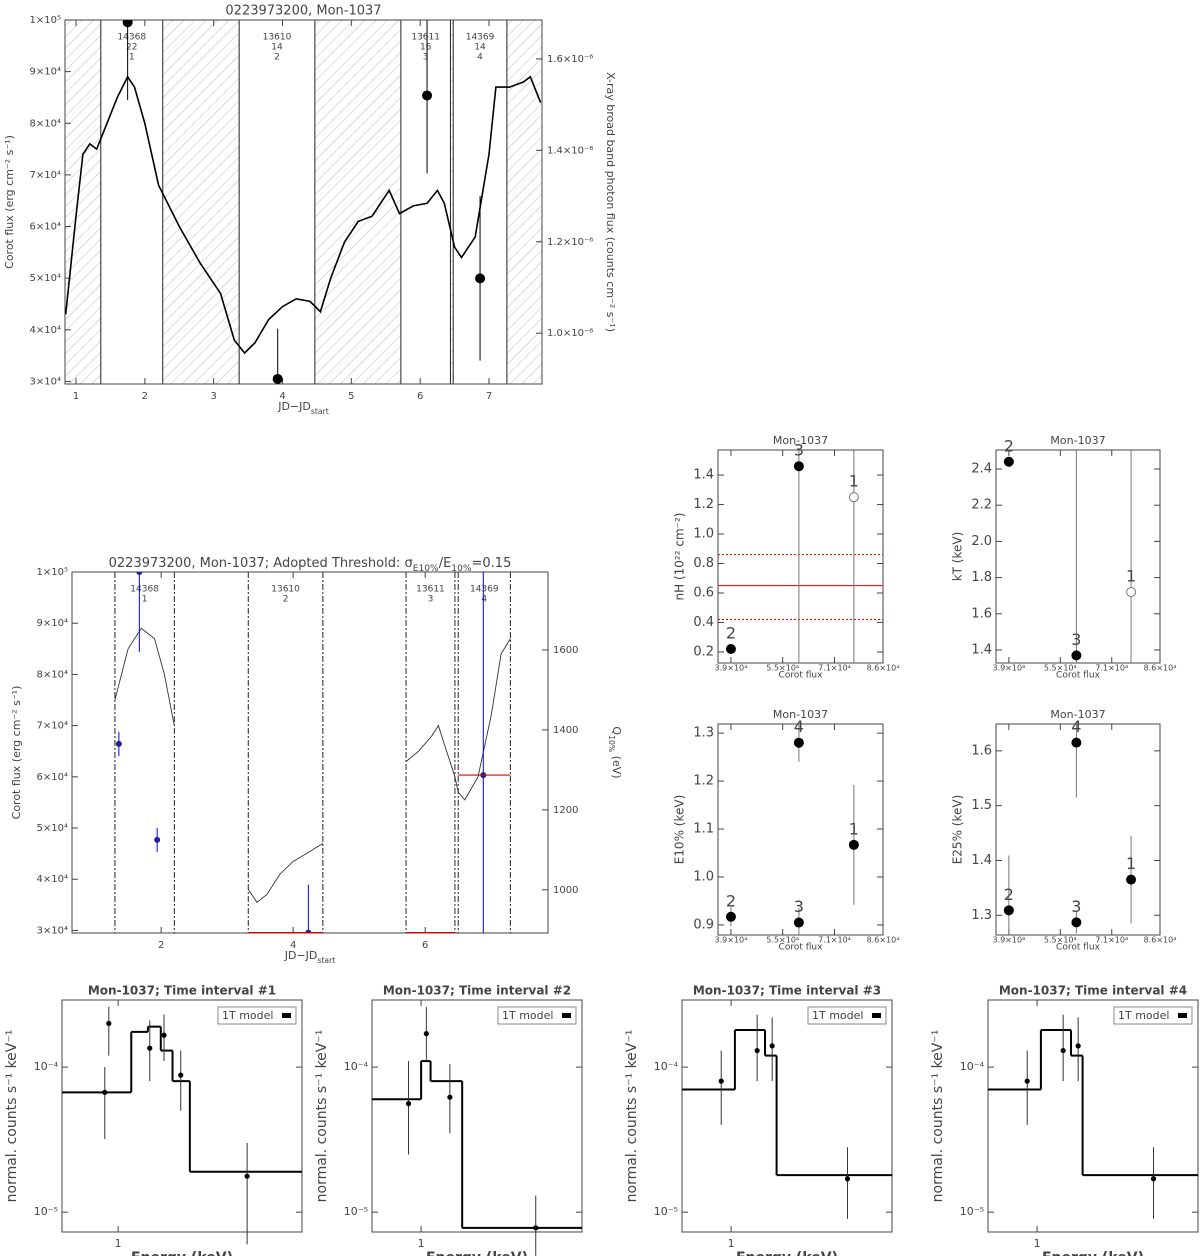 This screenshot has height=1256, width=1200. Describe the element at coordinates (981, 915) in the screenshot. I see `y-tick-label: 1.3` at that location.